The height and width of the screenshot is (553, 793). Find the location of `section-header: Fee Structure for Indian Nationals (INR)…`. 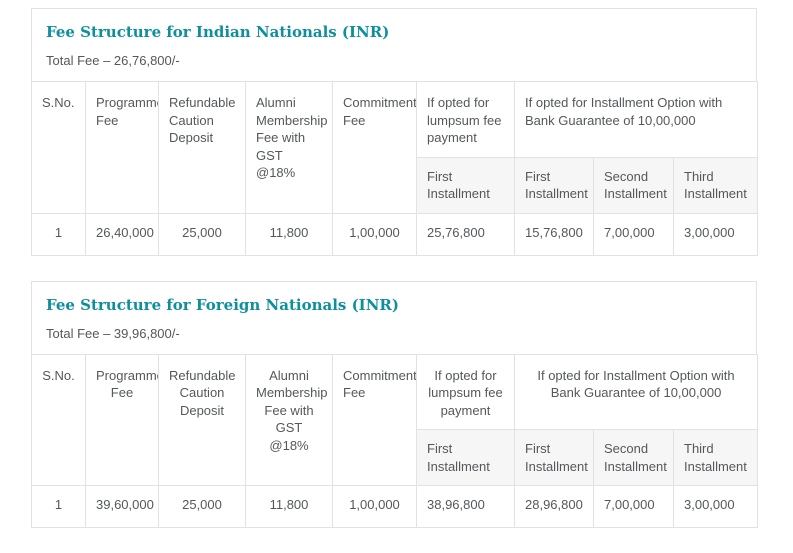

section-header: Fee Structure for Indian Nationals (INR)… is located at coordinates (394, 44).